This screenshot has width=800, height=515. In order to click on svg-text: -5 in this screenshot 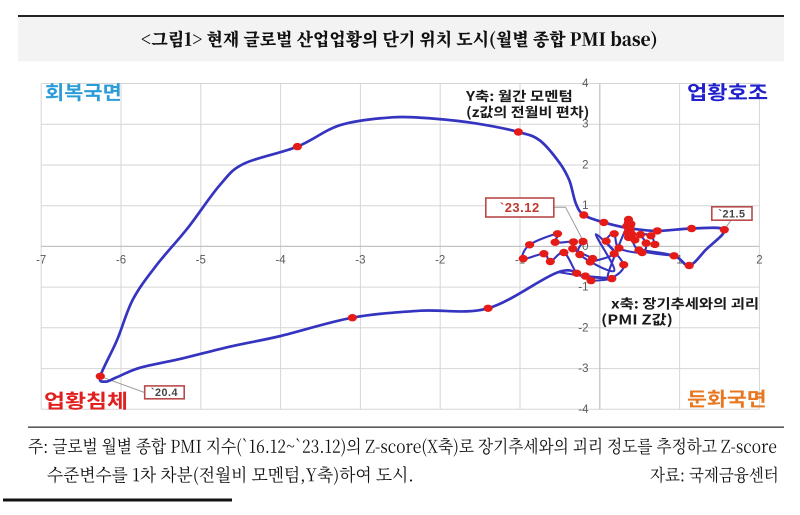, I will do `click(201, 260)`.